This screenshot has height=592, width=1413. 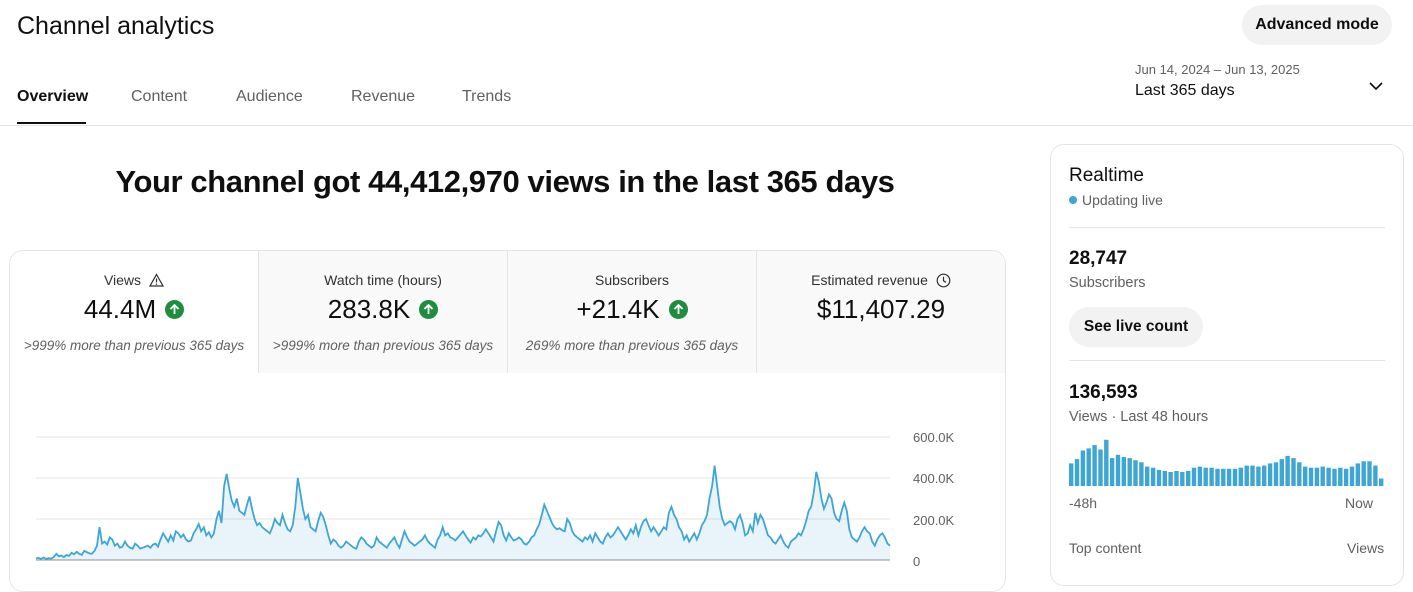 I want to click on top-content-views-label: Views, so click(x=1366, y=548).